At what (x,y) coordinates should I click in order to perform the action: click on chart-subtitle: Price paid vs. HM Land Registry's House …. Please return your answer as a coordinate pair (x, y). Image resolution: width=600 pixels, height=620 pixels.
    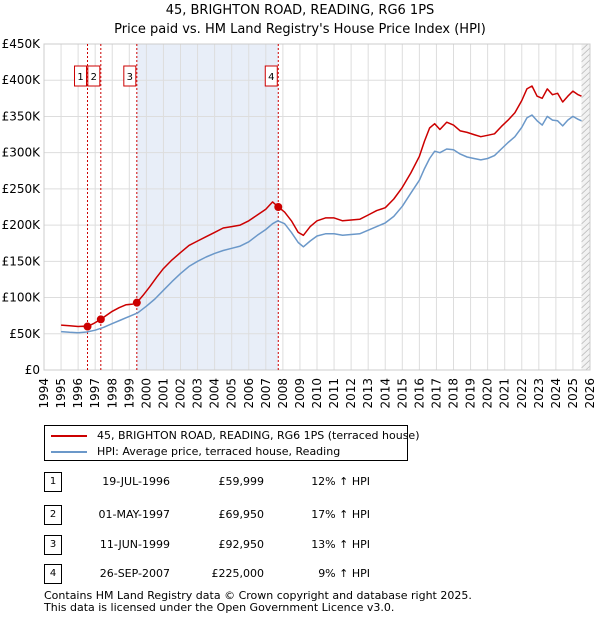
    Looking at the image, I should click on (300, 29).